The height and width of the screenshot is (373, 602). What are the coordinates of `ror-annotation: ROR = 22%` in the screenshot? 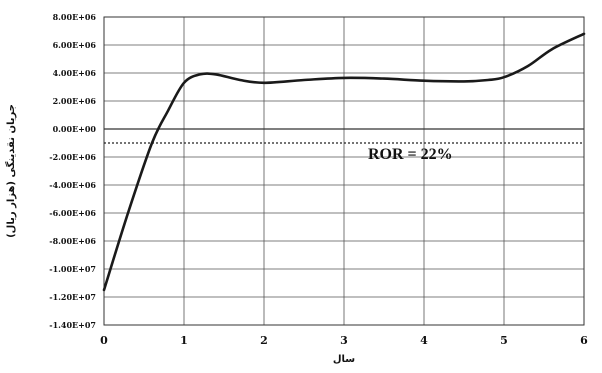 It's located at (410, 154).